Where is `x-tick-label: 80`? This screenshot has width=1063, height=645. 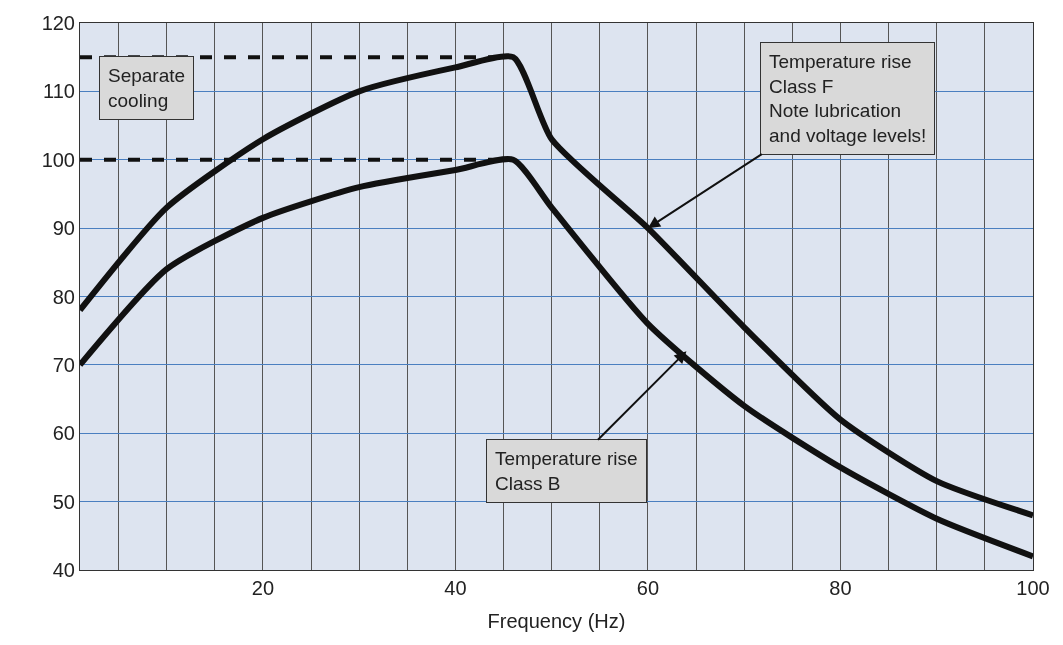 x-tick-label: 80 is located at coordinates (840, 588).